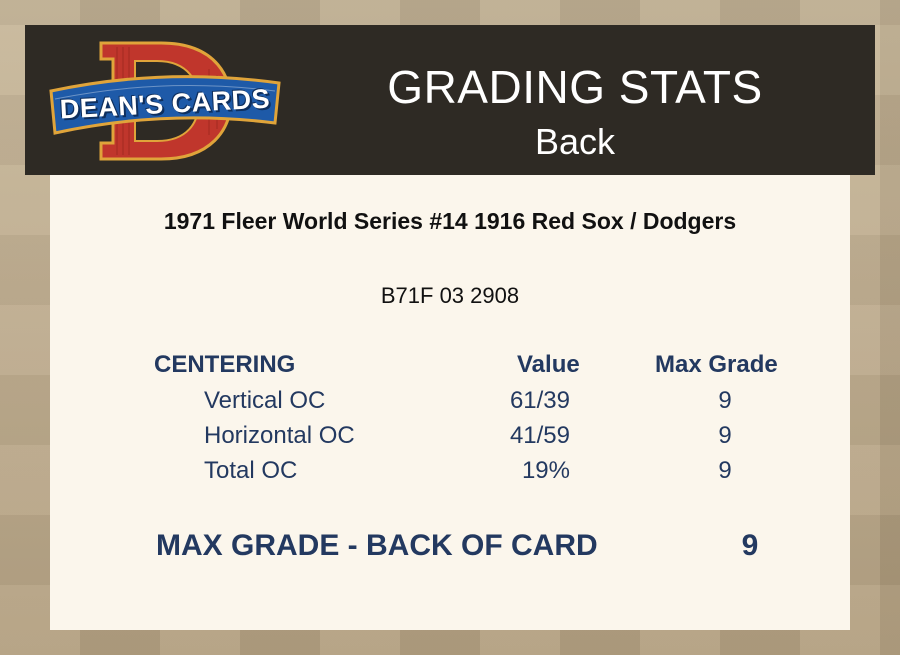 Image resolution: width=900 pixels, height=655 pixels. I want to click on centering-heading: CENTERING, so click(225, 364).